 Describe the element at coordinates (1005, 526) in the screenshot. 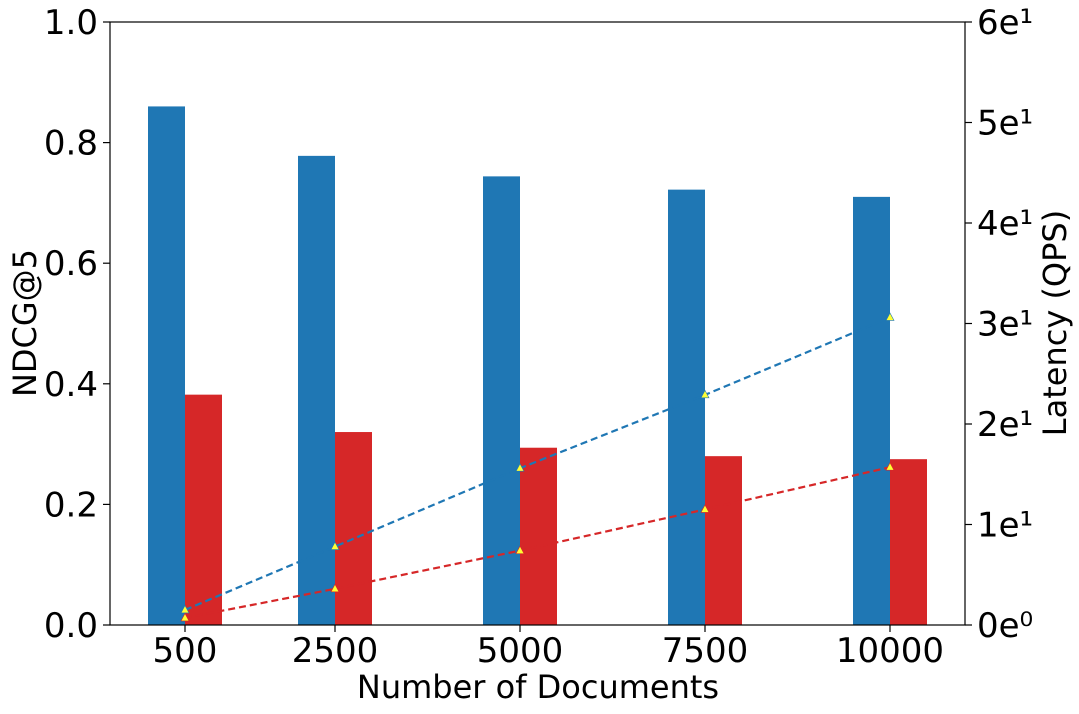

I see `y2-tick-label: 1e¹` at that location.